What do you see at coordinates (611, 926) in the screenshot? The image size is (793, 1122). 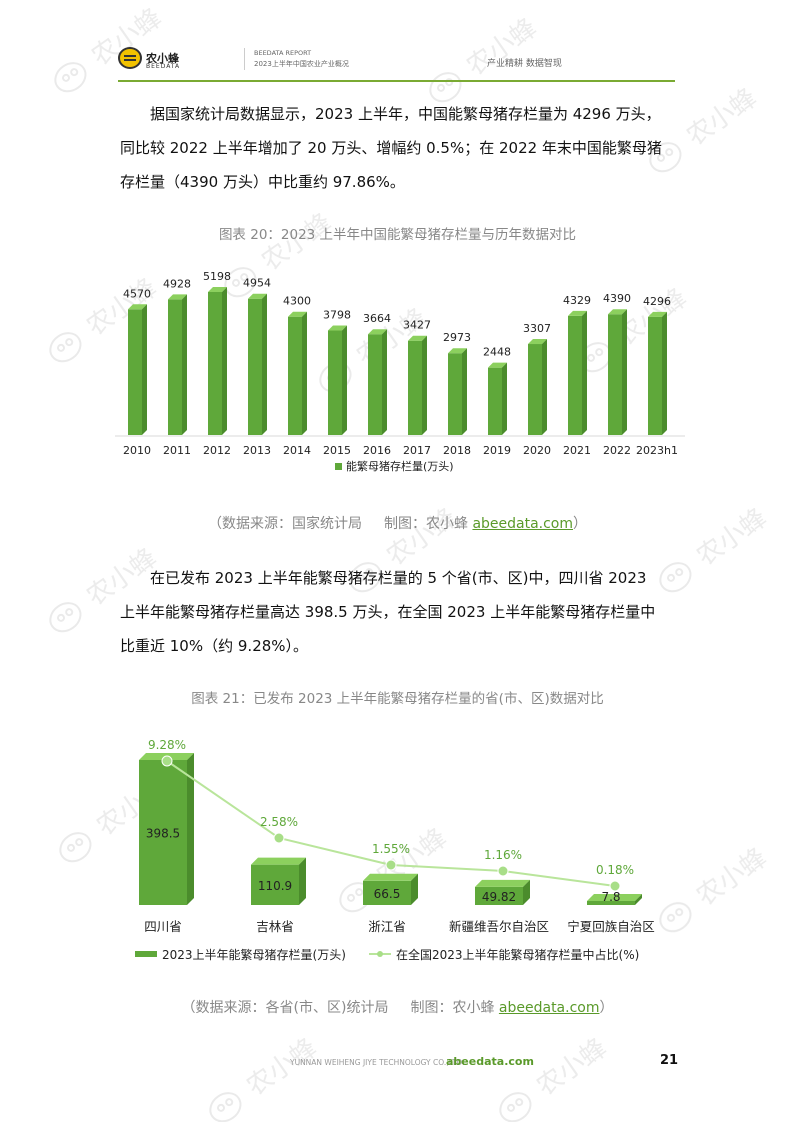 I see `x-tick-label: 宁夏回族自治区` at bounding box center [611, 926].